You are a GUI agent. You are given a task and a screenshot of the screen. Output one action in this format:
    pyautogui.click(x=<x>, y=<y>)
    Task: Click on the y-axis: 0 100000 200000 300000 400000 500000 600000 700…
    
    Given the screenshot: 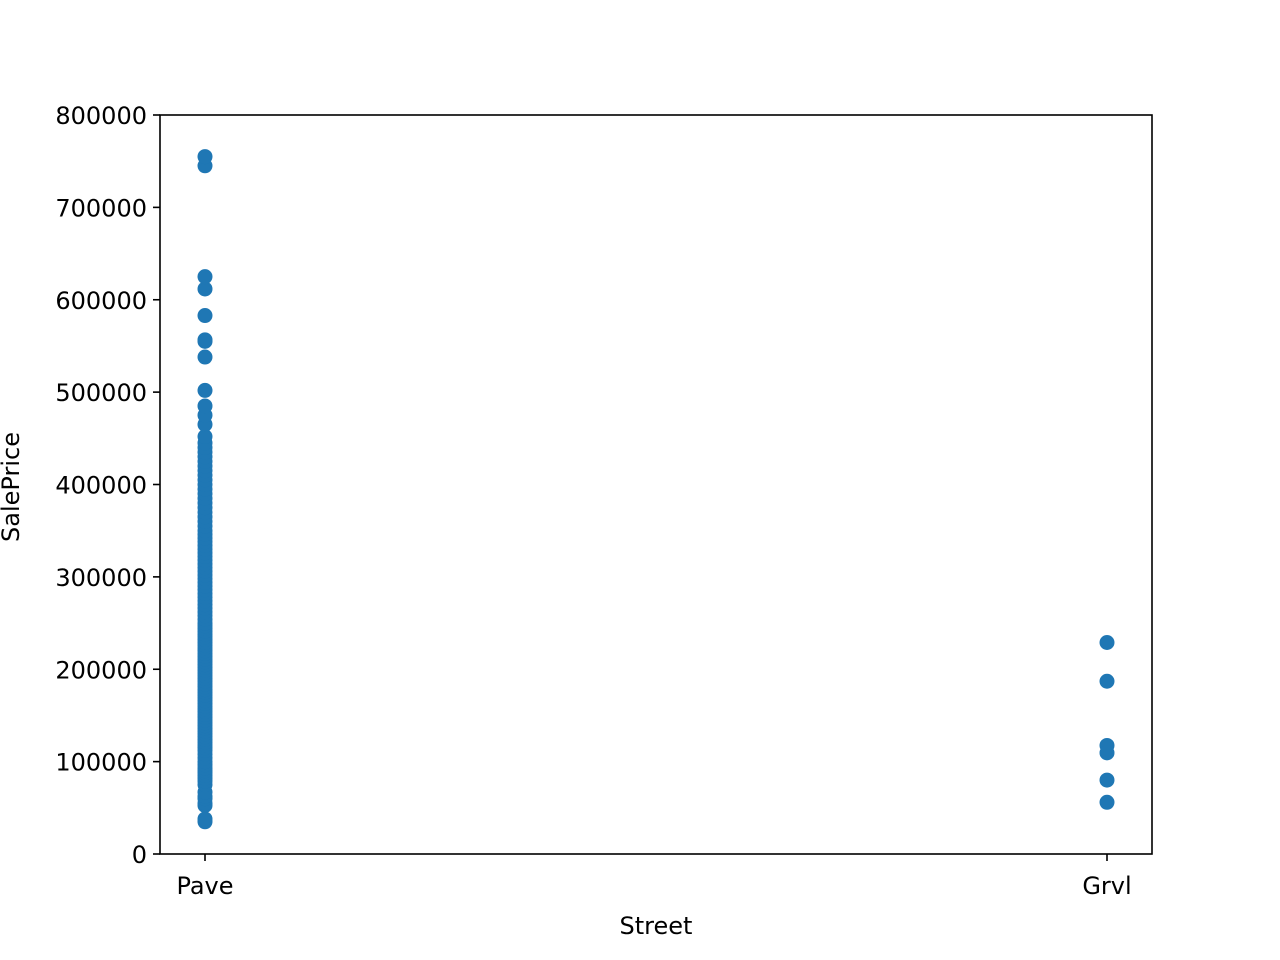 What is the action you would take?
    pyautogui.click(x=107, y=485)
    